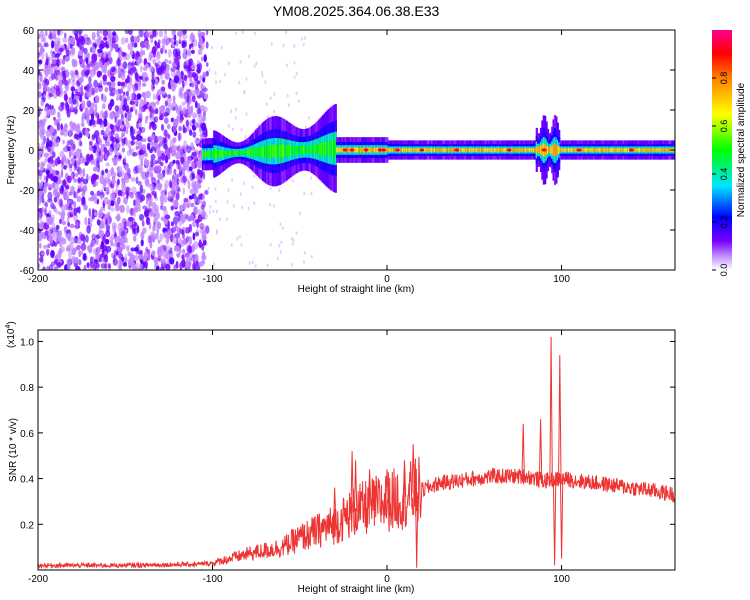 The height and width of the screenshot is (600, 750). Describe the element at coordinates (27, 480) in the screenshot. I see `snr-ytick-label: 0.4` at that location.